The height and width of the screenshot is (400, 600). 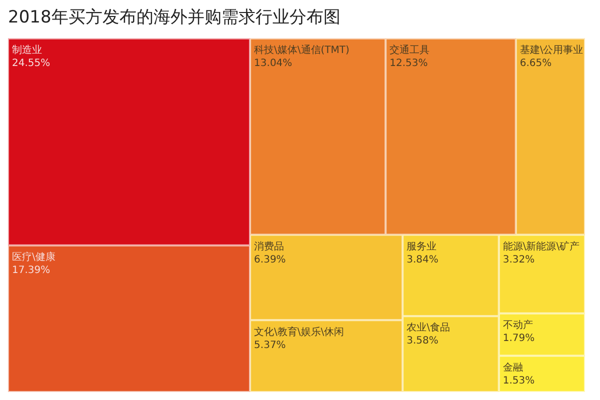 What do you see at coordinates (422, 341) in the screenshot?
I see `data-label: 3.58%` at bounding box center [422, 341].